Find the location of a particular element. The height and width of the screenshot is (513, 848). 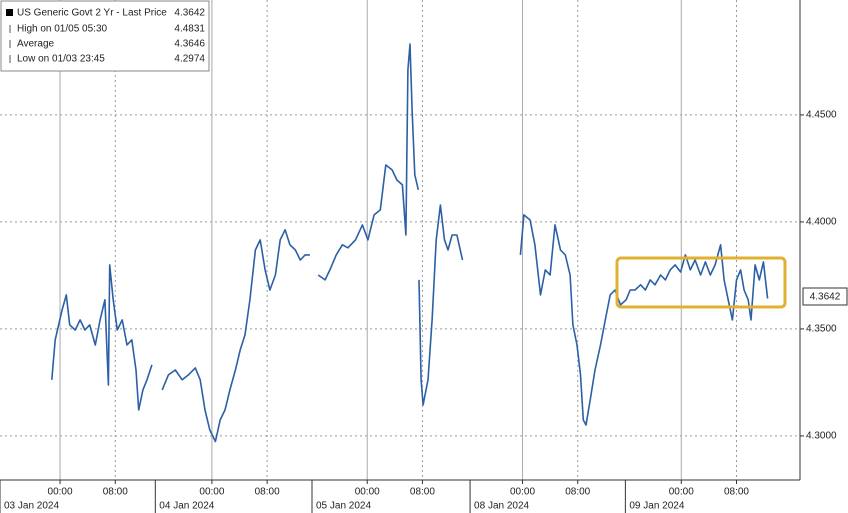

legend-box is located at coordinates (105, 36).